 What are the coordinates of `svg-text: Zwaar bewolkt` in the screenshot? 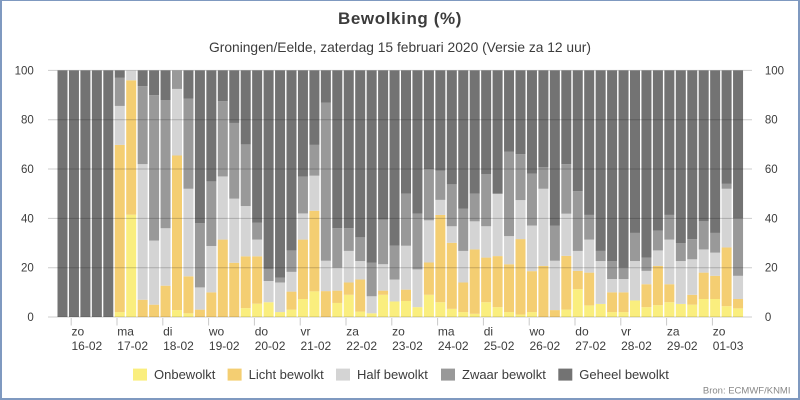 It's located at (504, 374).